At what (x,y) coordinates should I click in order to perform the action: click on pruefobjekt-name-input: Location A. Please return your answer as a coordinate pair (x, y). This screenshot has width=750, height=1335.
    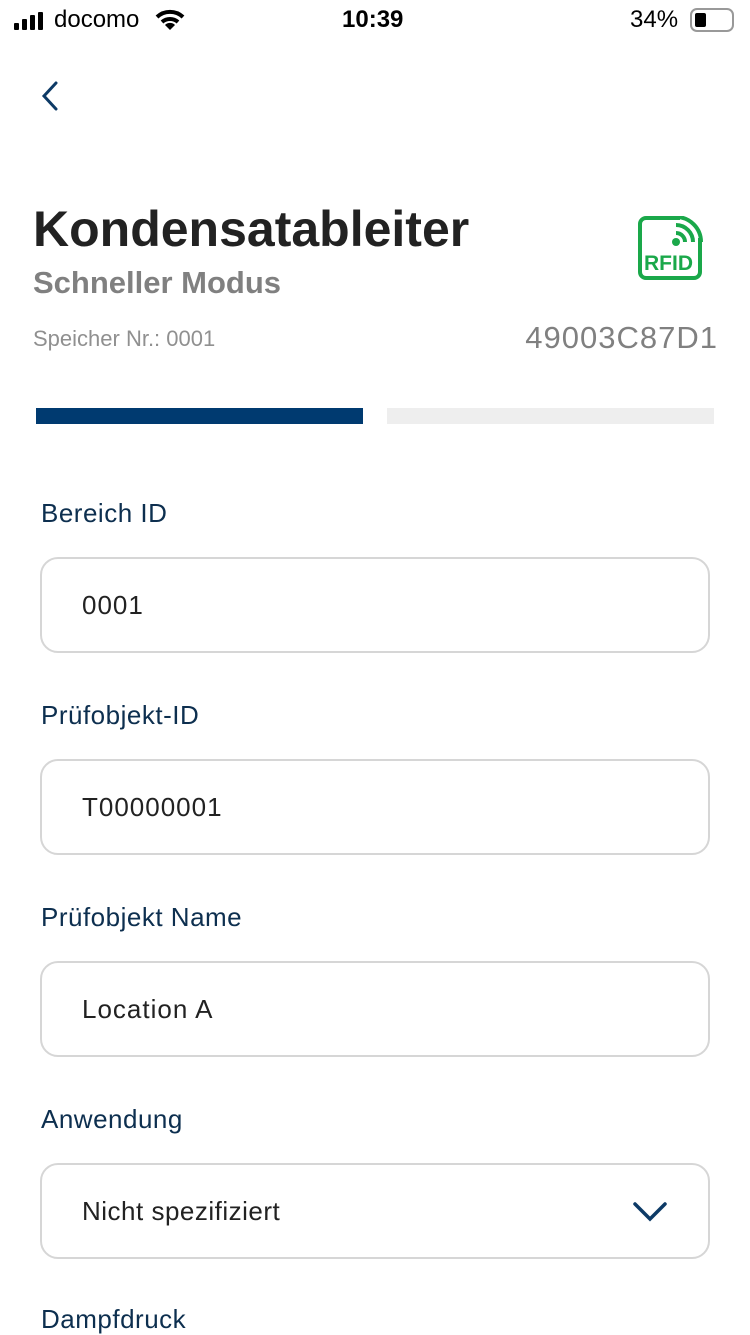
    Looking at the image, I should click on (375, 1009).